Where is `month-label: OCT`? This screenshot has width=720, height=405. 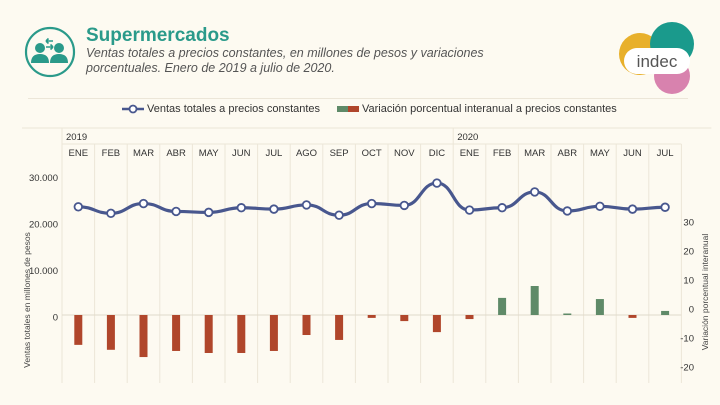 month-label: OCT is located at coordinates (372, 153).